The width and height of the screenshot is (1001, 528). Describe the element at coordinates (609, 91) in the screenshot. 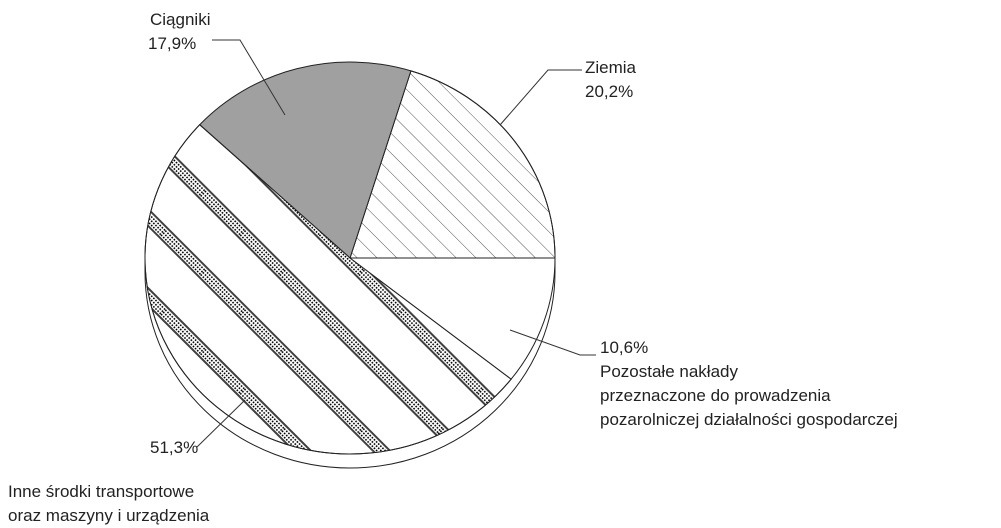

I see `value-label: 20,2%` at that location.